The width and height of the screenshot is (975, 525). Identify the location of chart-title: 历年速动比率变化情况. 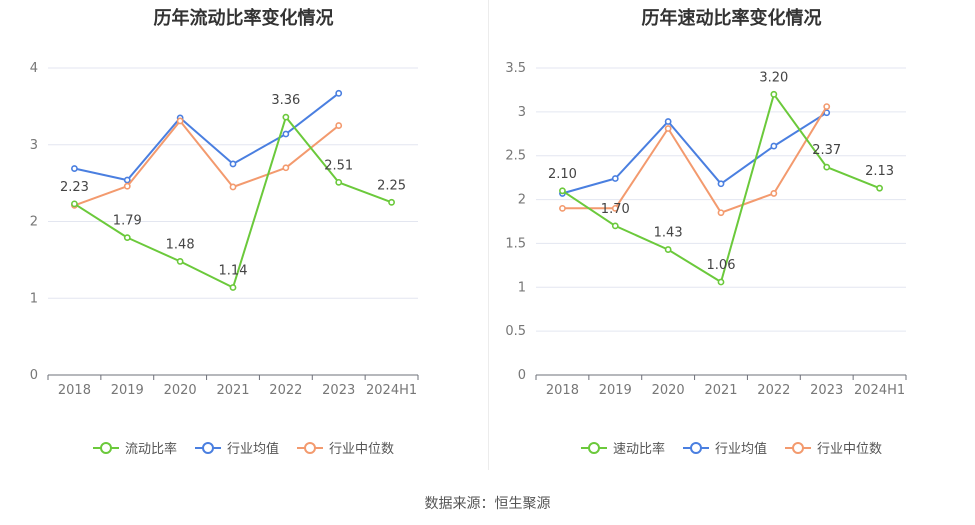
(731, 18).